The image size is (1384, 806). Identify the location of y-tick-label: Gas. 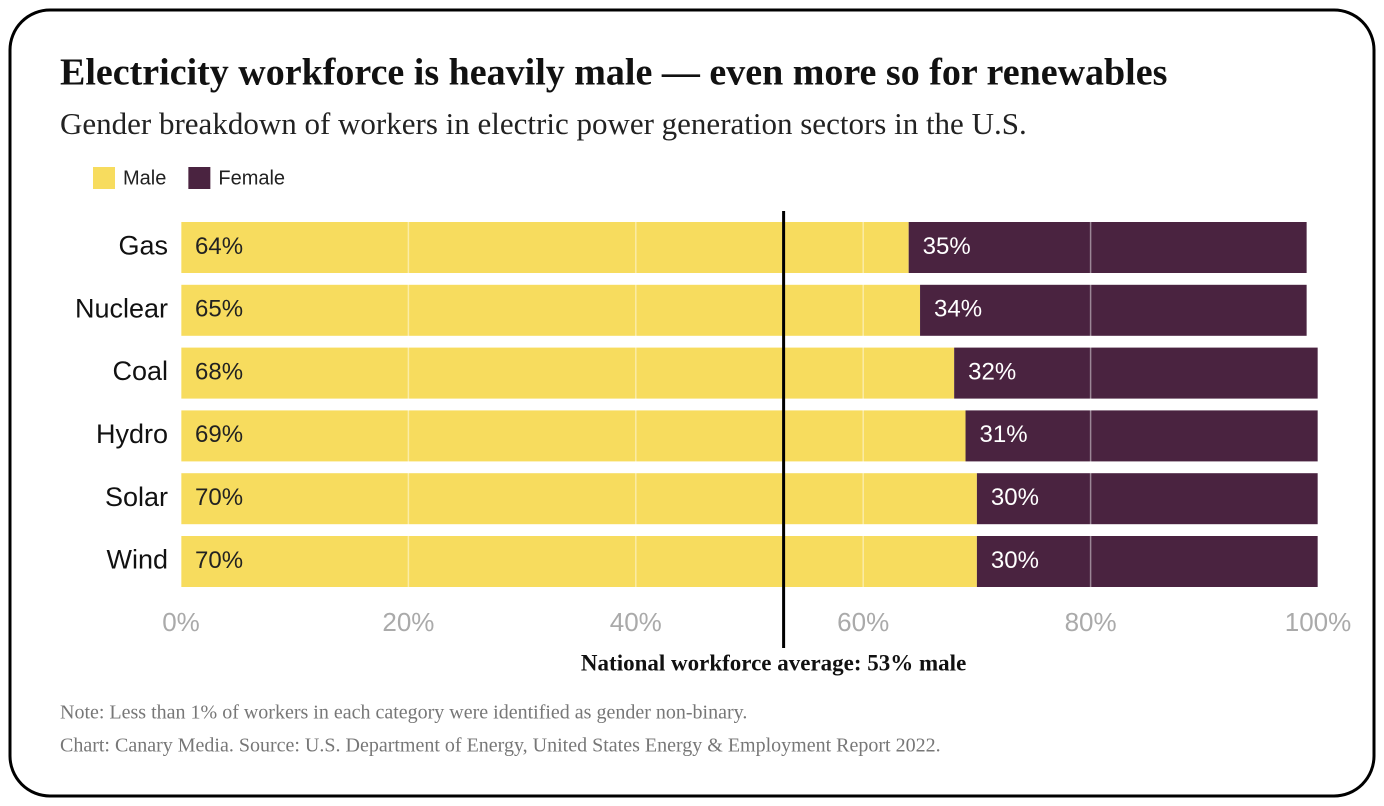
(143, 246).